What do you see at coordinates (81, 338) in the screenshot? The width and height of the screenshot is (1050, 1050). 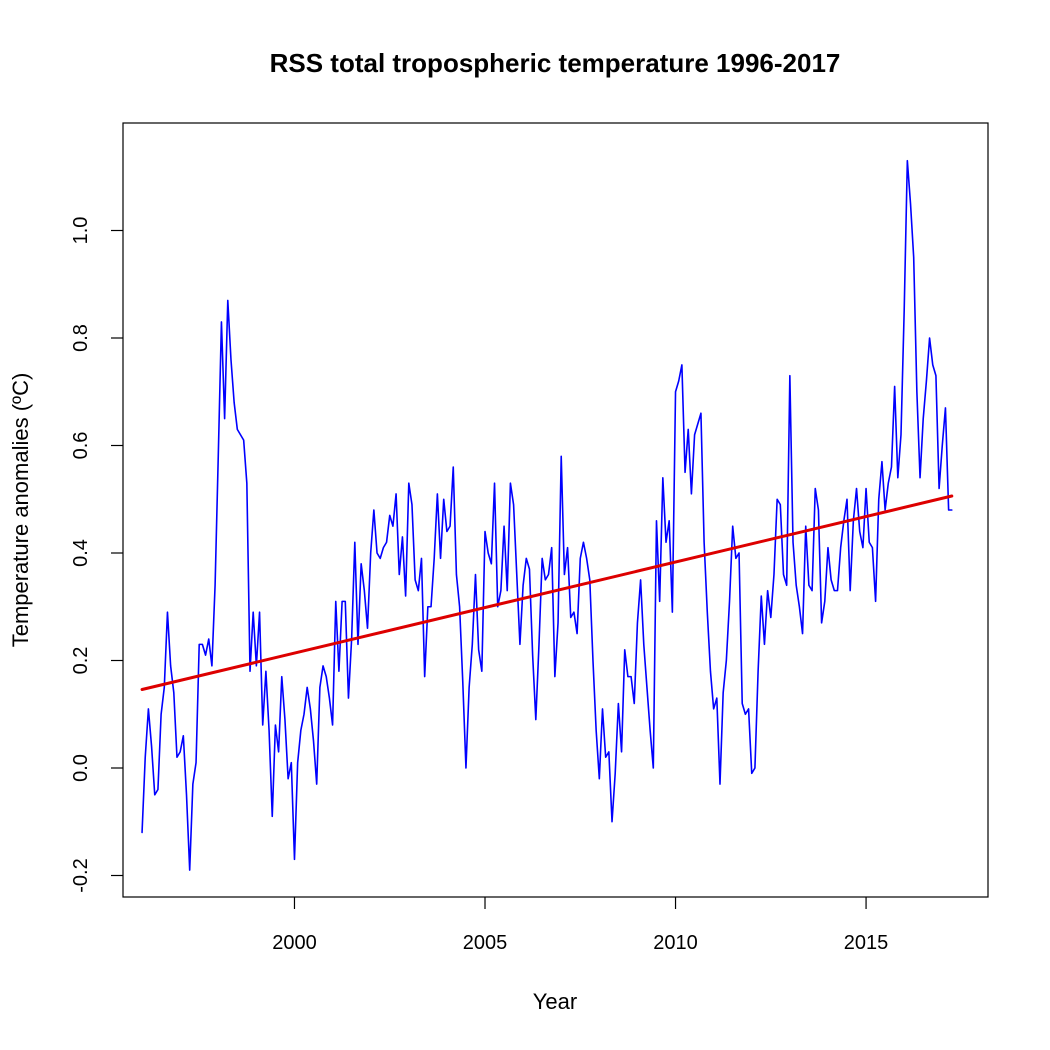 I see `y-tick-label: 0.8` at bounding box center [81, 338].